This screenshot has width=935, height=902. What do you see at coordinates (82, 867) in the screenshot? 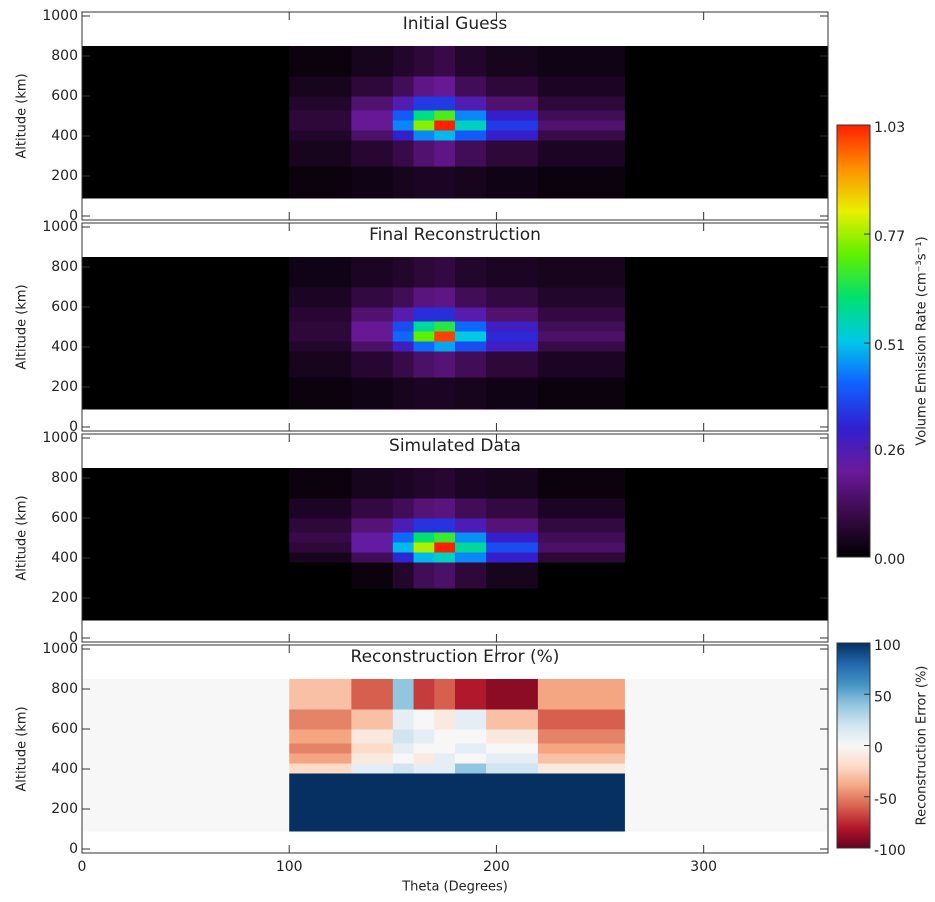
I see `x-tick-label: 0` at bounding box center [82, 867].